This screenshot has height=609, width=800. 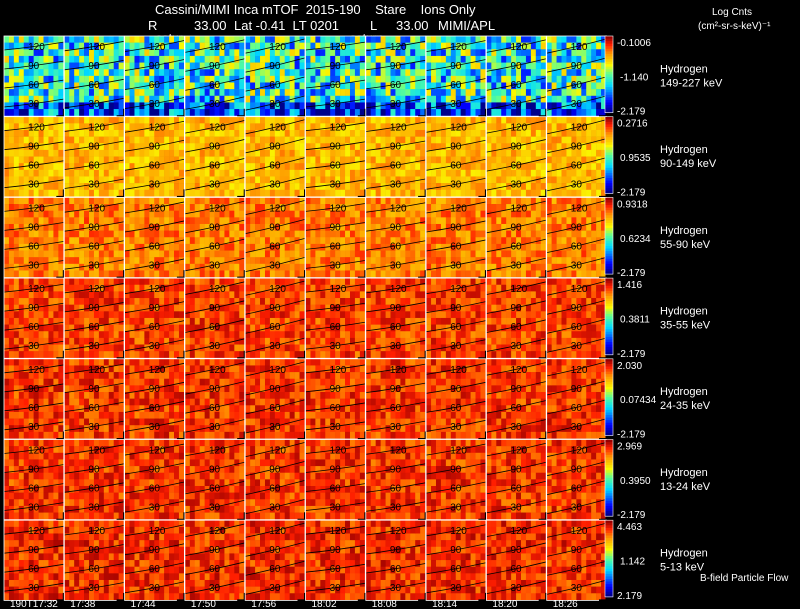 I want to click on pitch-label: 60, so click(x=577, y=85).